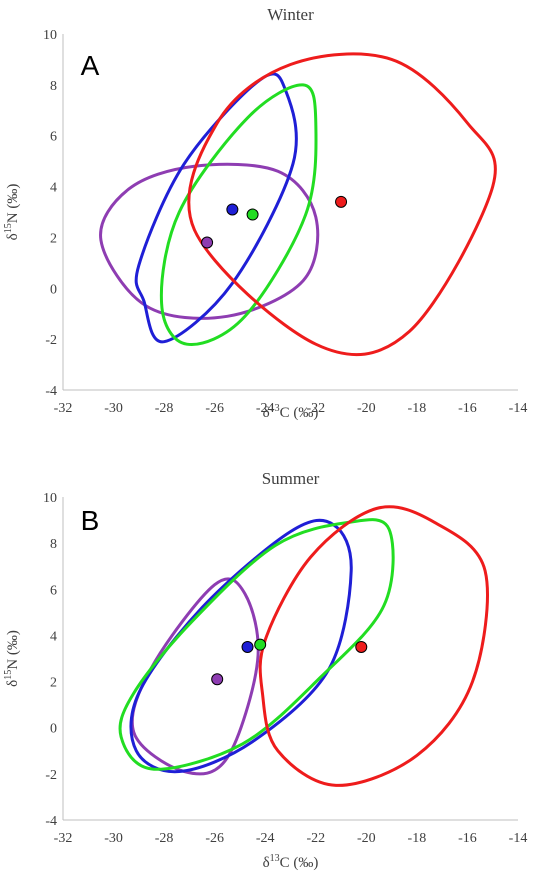  What do you see at coordinates (90, 65) in the screenshot?
I see `panel-label: A` at bounding box center [90, 65].